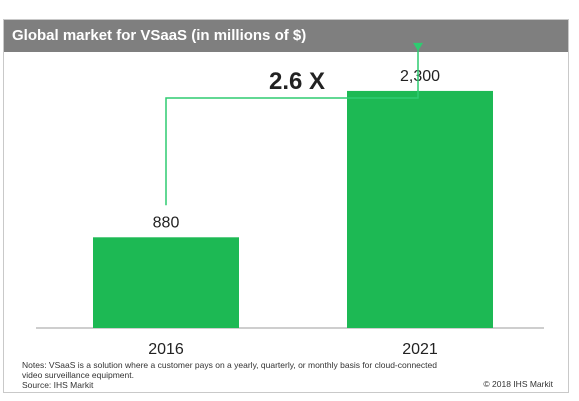  I want to click on data-label-2021: 2,300, so click(420, 76).